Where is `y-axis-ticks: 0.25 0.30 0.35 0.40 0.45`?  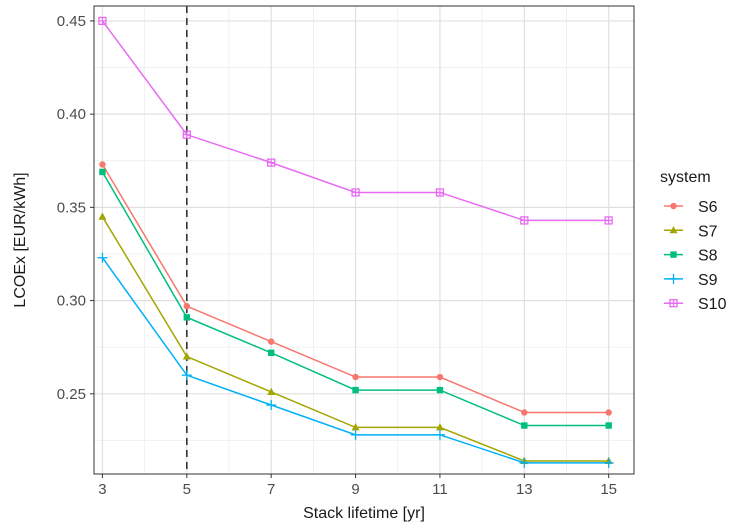
y-axis-ticks: 0.25 0.30 0.35 0.40 0.45 is located at coordinates (75, 208).